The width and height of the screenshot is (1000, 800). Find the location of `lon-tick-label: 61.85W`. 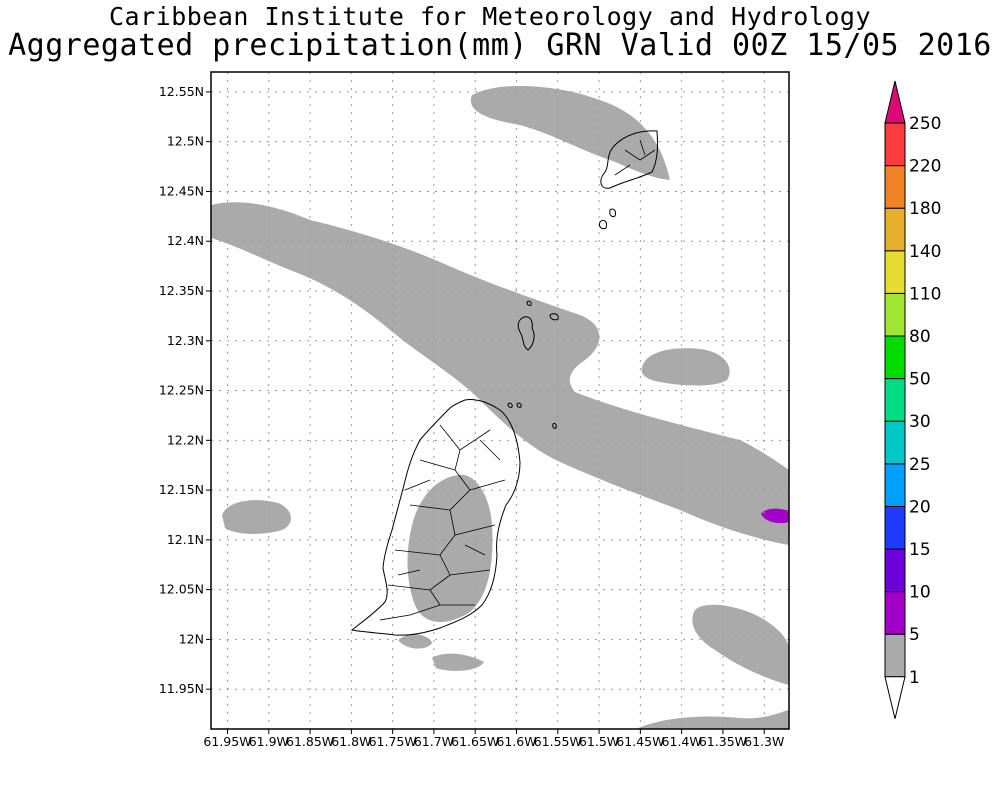

lon-tick-label: 61.85W is located at coordinates (310, 741).